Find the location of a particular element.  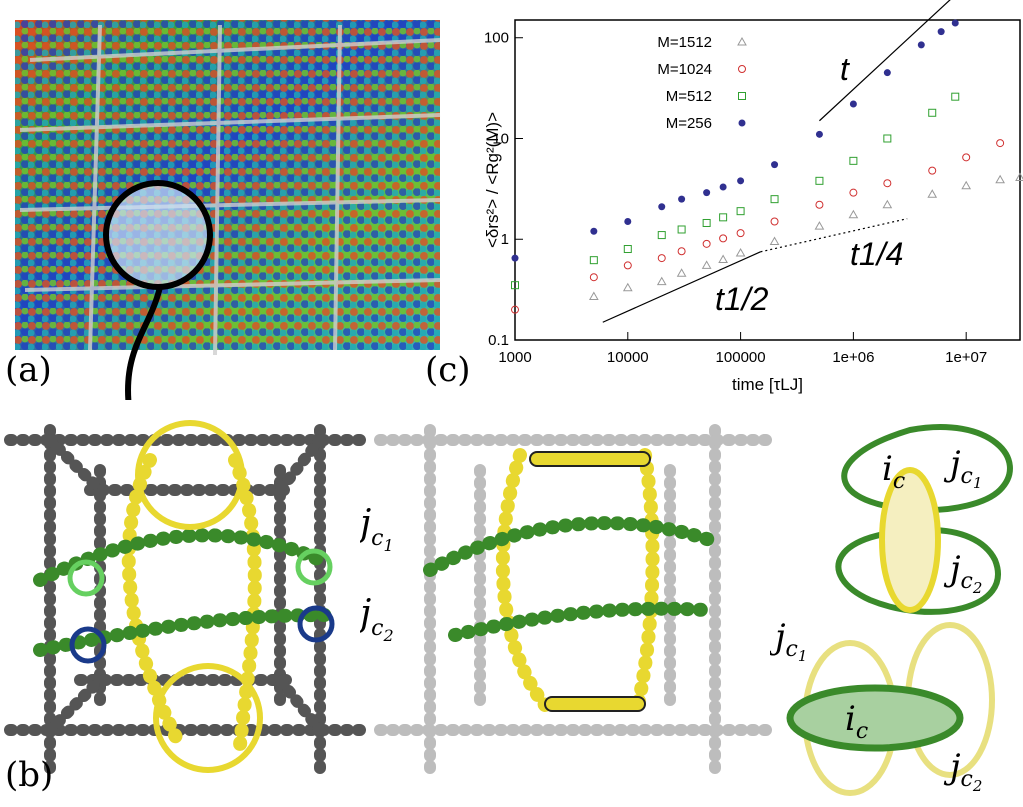

green-strand-upper is located at coordinates (570, 546).